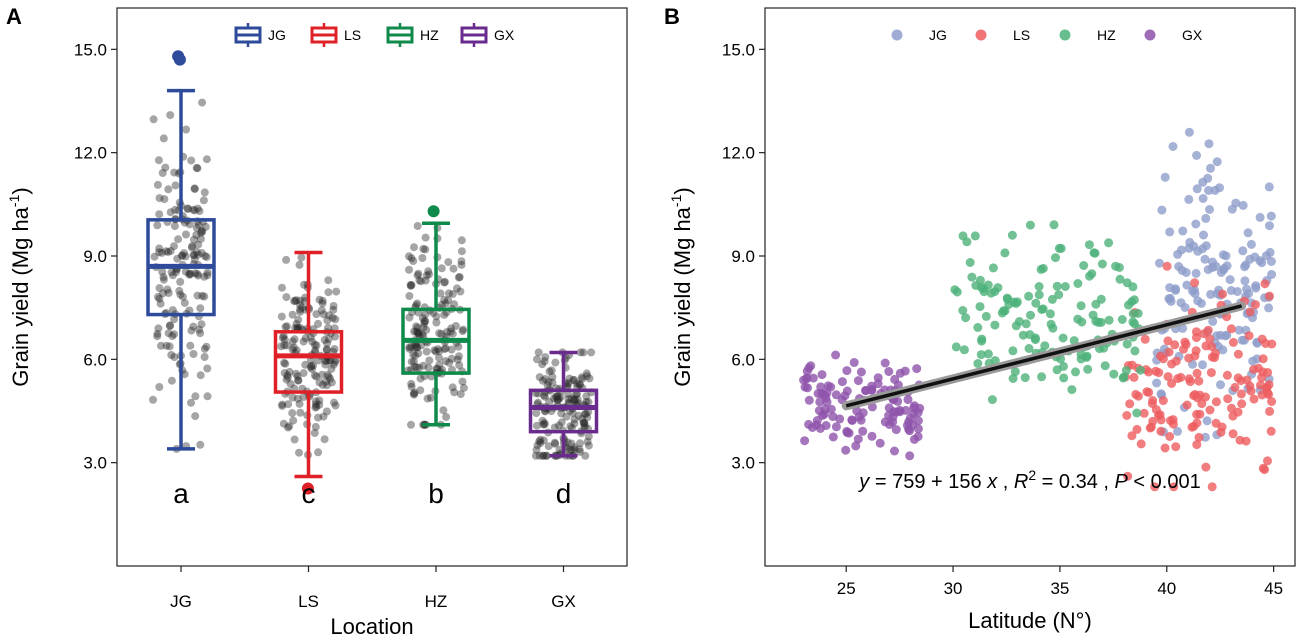 The width and height of the screenshot is (1301, 636). What do you see at coordinates (20, 334) in the screenshot?
I see `panel-a-y-title-main: Grain yield` at bounding box center [20, 334].